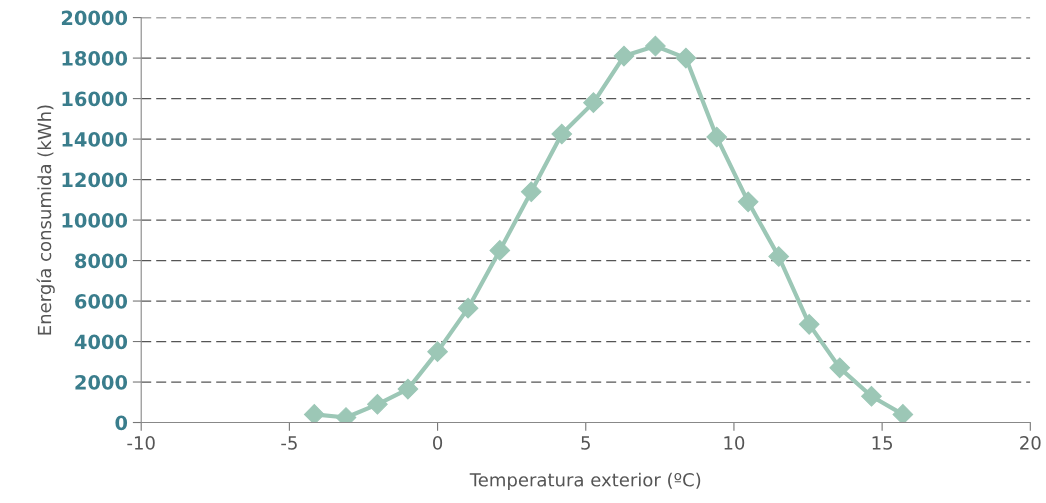 This screenshot has height=503, width=1046. I want to click on x-tick-label: -5, so click(289, 443).